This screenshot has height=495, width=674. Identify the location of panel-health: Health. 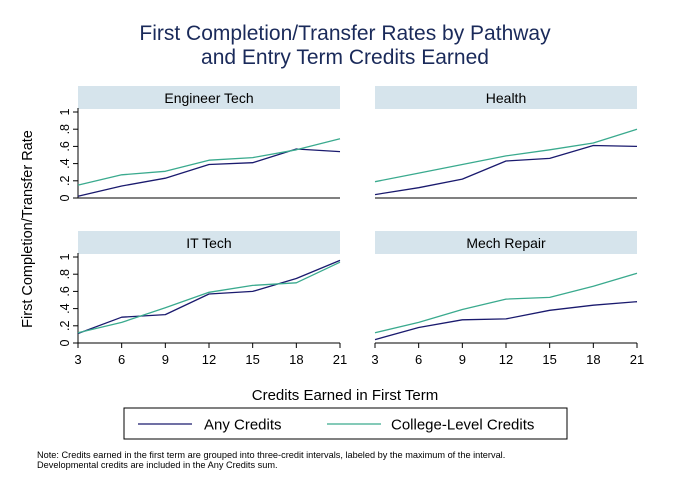
(506, 142).